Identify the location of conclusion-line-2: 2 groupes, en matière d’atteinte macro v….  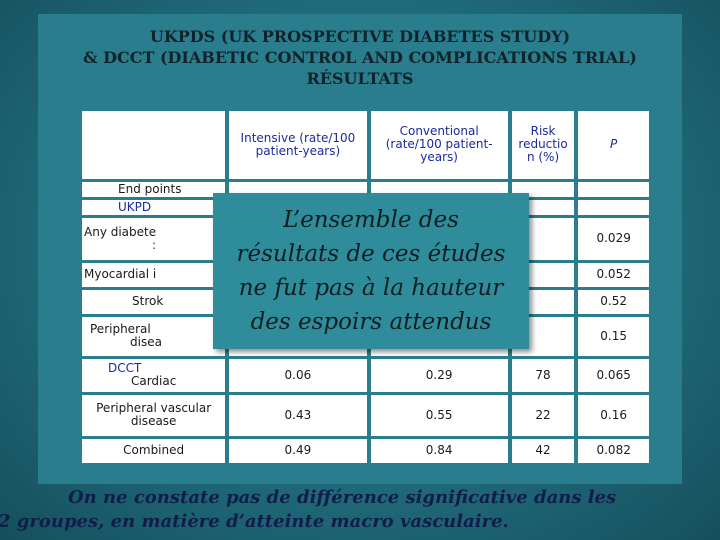
(254, 521).